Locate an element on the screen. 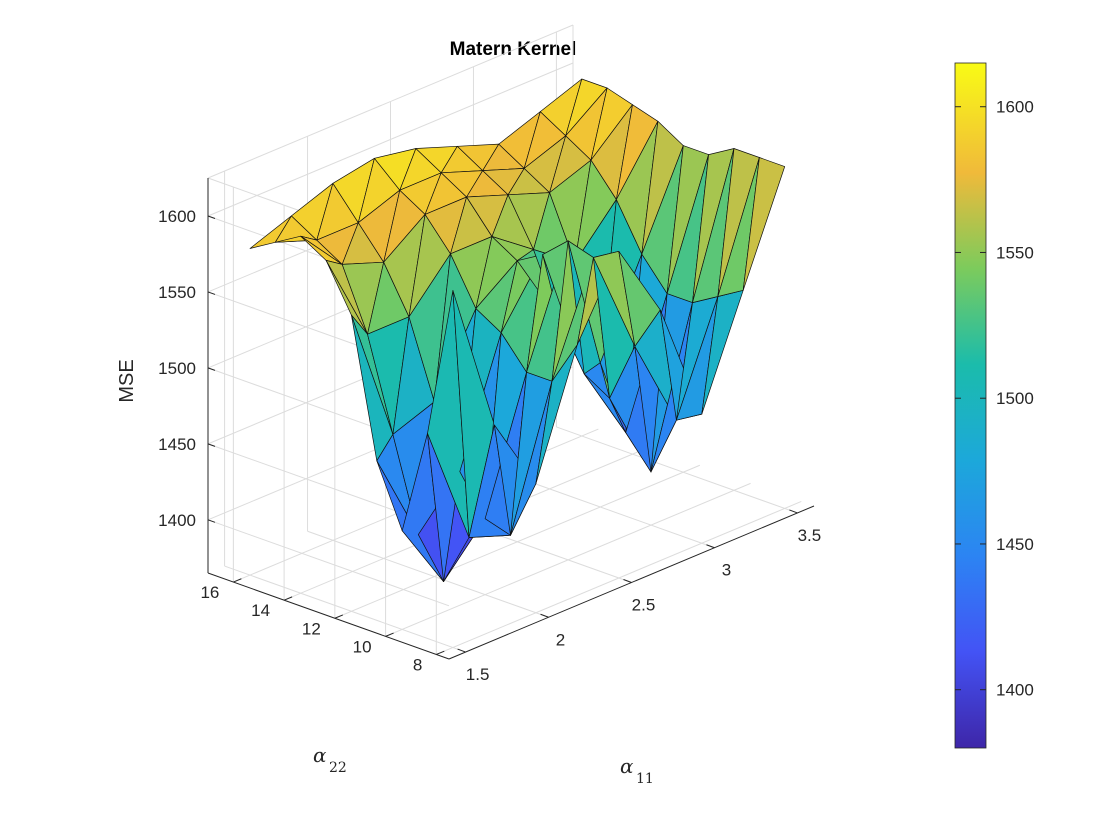 Image resolution: width=1120 pixels, height=840 pixels. colorbar-tick-label: 1400 is located at coordinates (1015, 690).